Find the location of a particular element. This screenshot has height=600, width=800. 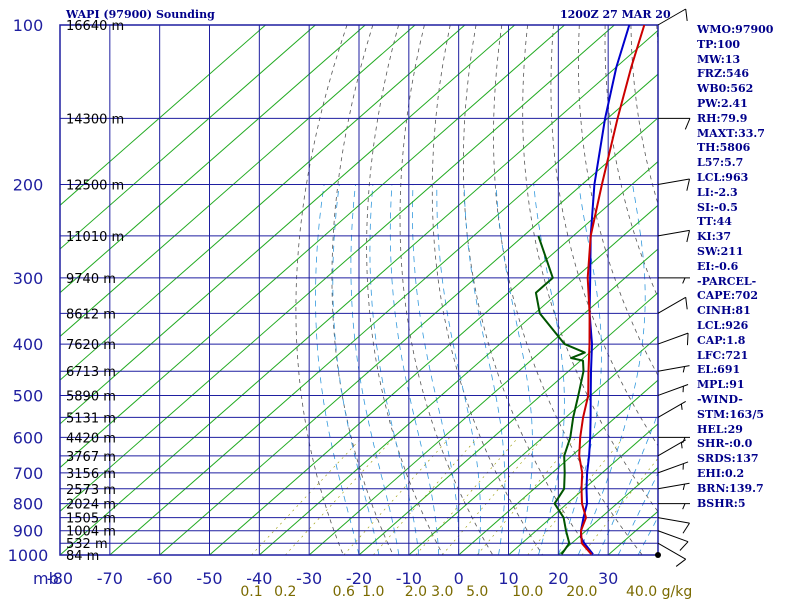

mixing-ratio-label: 0.1 is located at coordinates (251, 592).